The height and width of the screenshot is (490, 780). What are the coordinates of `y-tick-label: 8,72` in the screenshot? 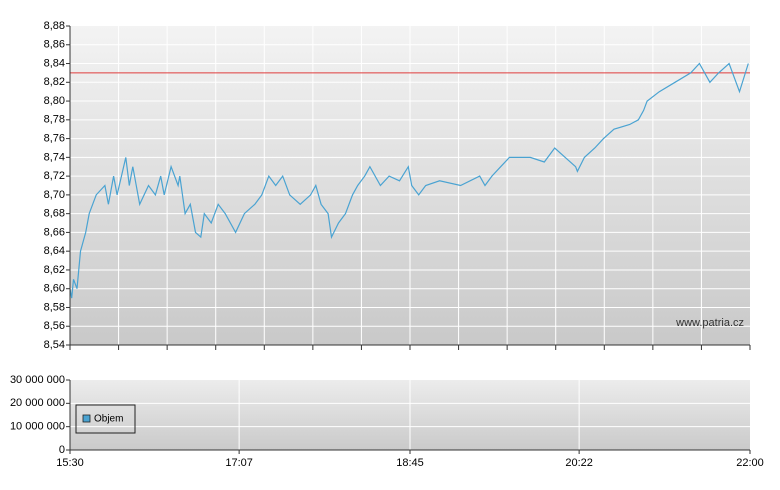 It's located at (54, 176).